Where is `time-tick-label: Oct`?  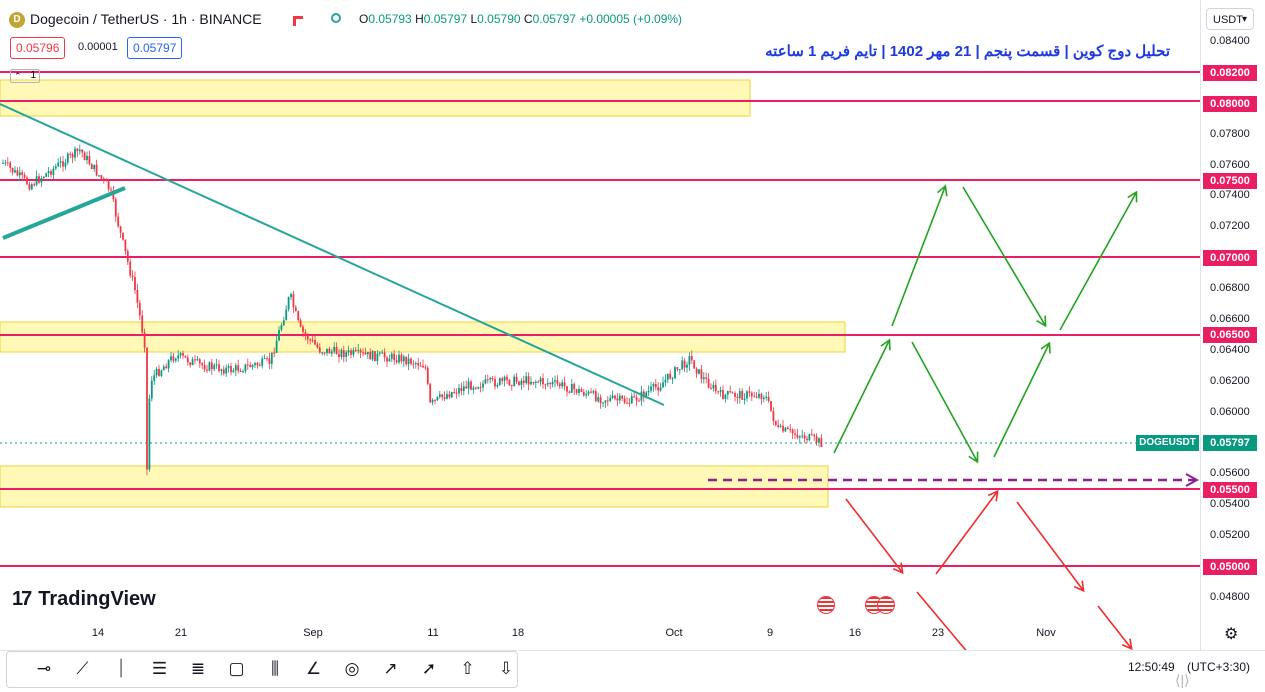
time-tick-label: Oct is located at coordinates (674, 633).